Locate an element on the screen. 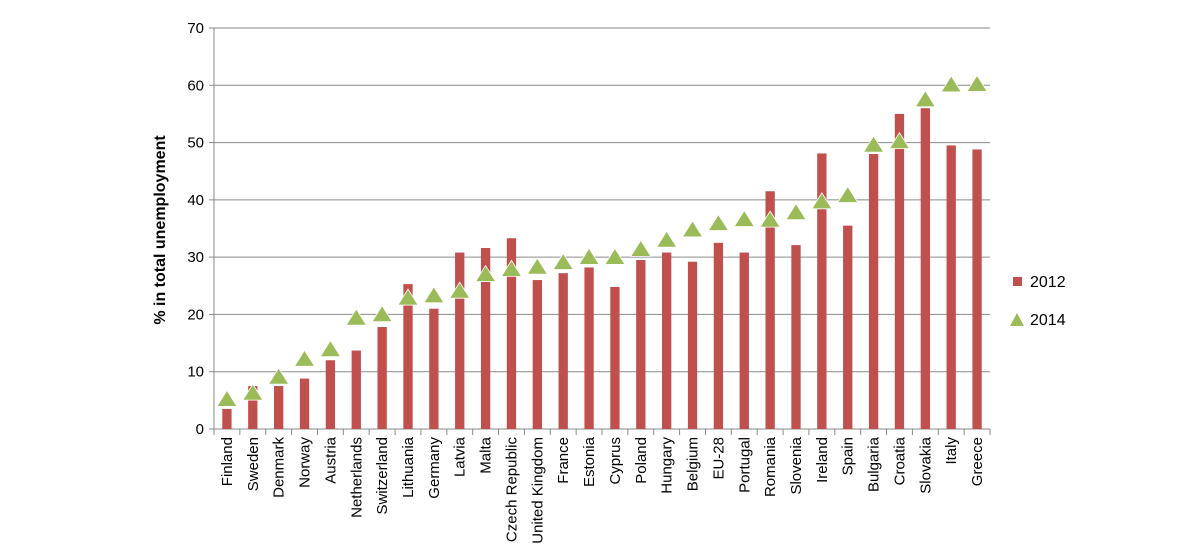 This screenshot has height=548, width=1197. x-tick-label-czech-republic: Czech Republic is located at coordinates (511, 490).